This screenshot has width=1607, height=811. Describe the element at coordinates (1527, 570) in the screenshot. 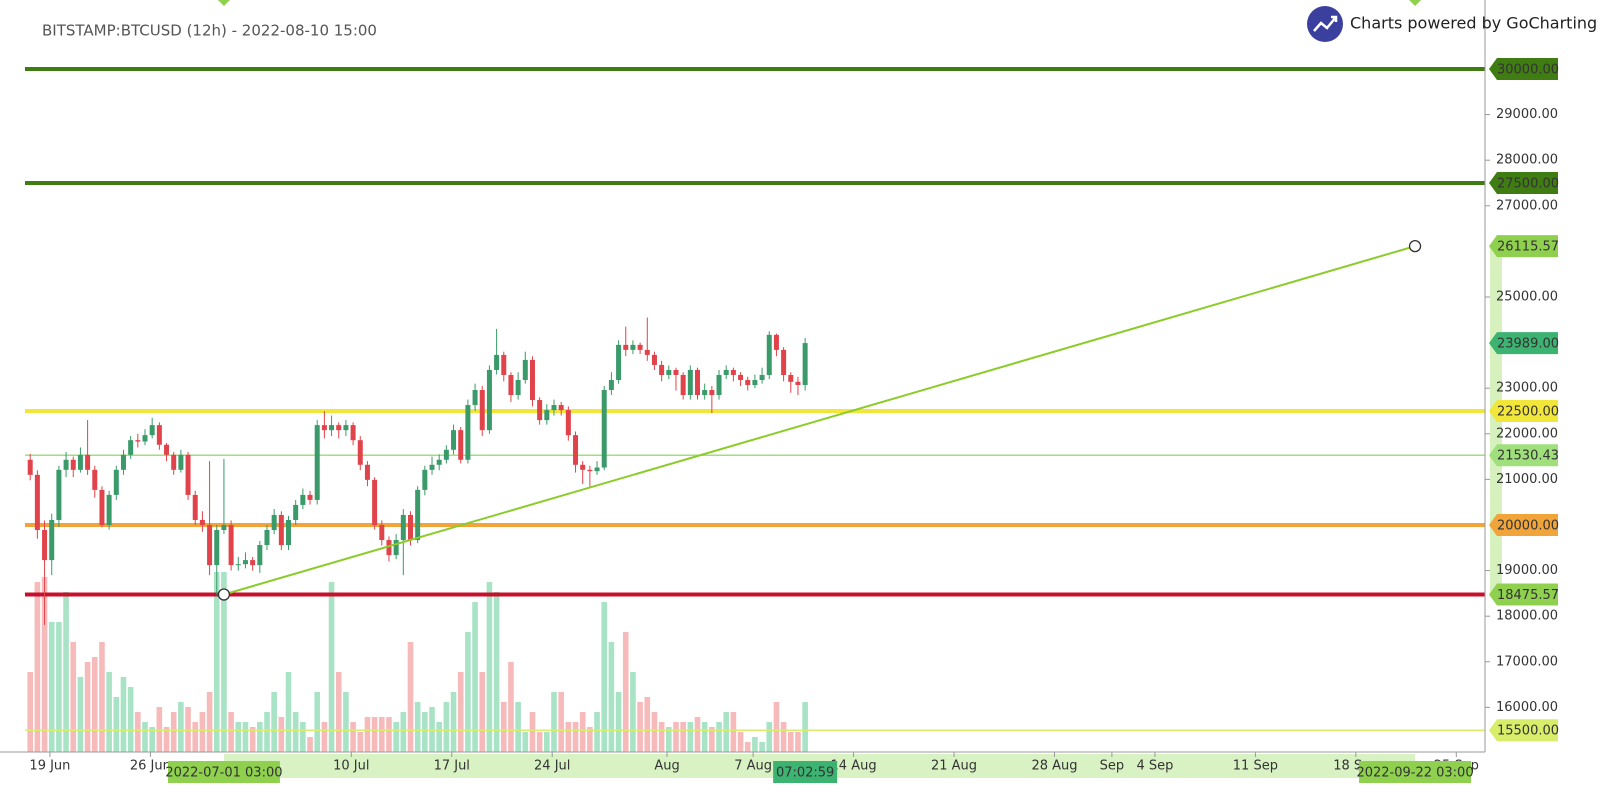

I see `y-tick-label: 19000.00` at that location.